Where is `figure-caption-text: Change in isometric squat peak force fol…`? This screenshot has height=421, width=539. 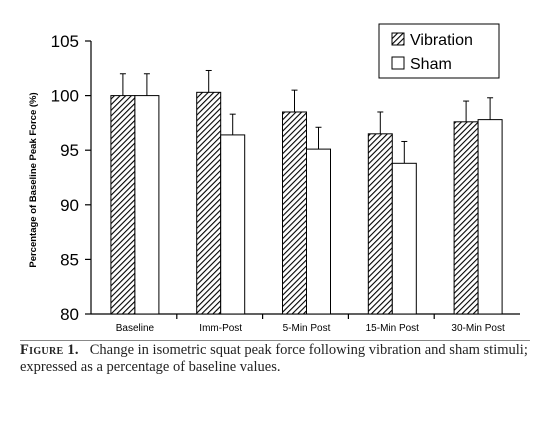
figure-caption-text: Change in isometric squat peak force fol… is located at coordinates (274, 358).